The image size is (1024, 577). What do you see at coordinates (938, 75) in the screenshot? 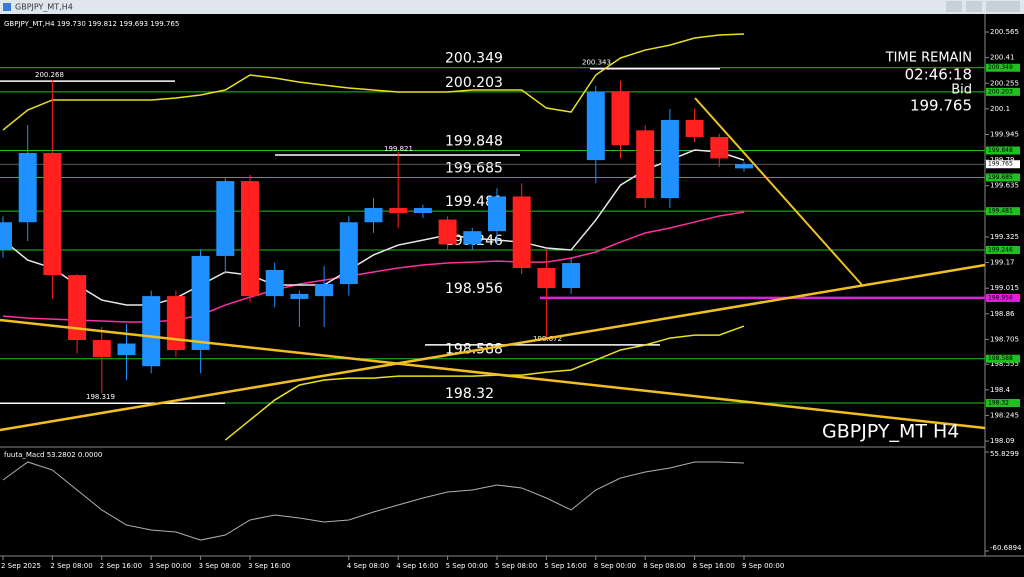
I see `time-remain: 02:46:18` at bounding box center [938, 75].